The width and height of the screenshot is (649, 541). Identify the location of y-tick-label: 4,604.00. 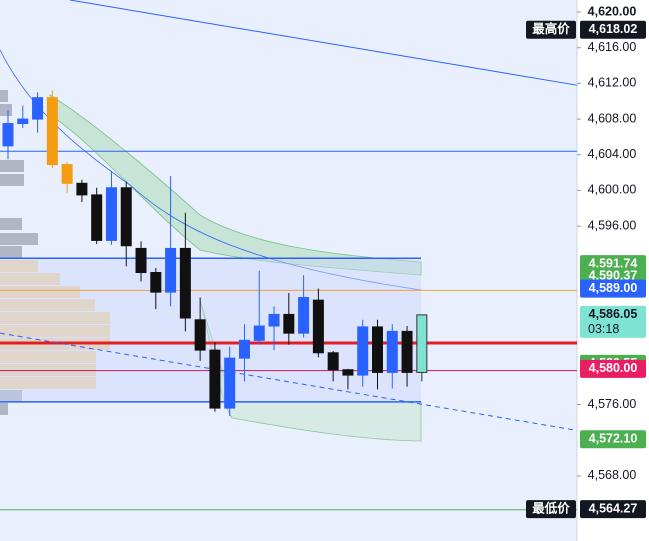
(612, 154).